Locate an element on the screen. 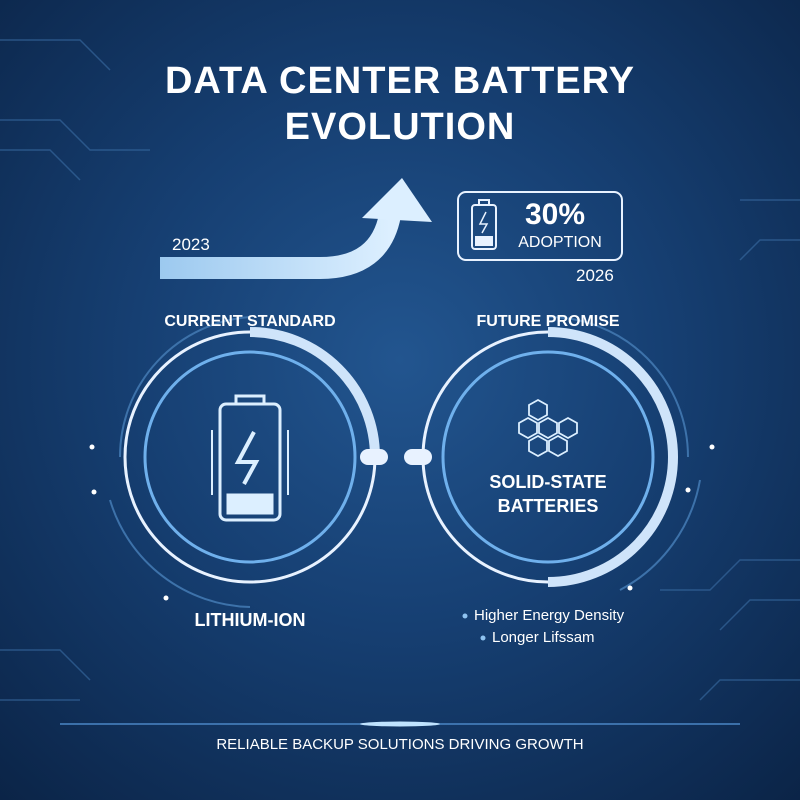 The width and height of the screenshot is (800, 800). battery-icon is located at coordinates (250, 458).